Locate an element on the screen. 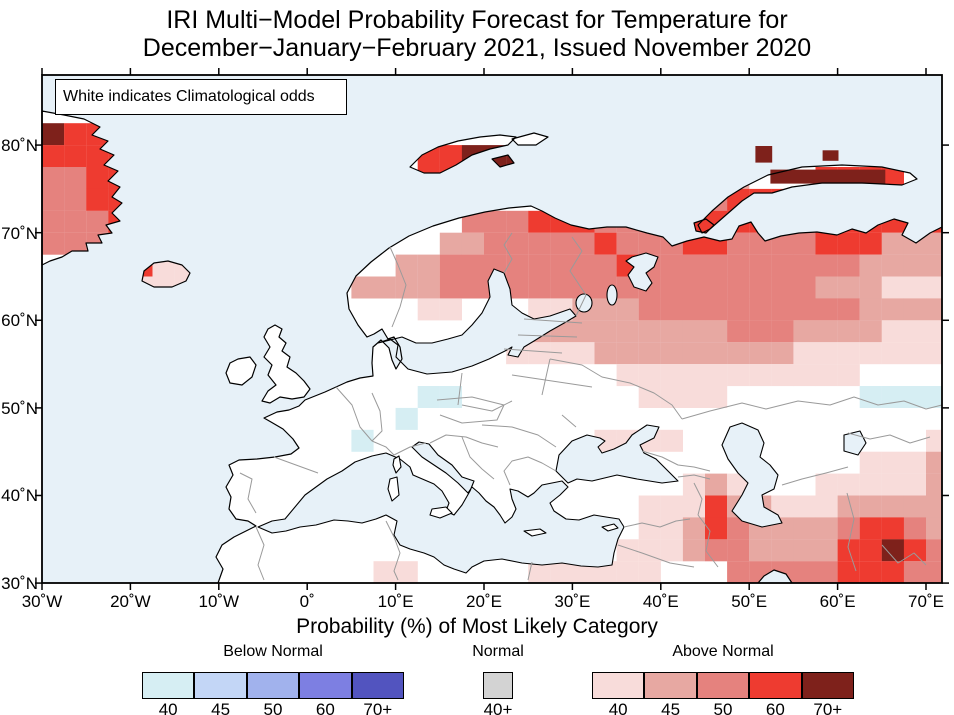 The width and height of the screenshot is (954, 715). x-tick-label: 20˚E is located at coordinates (484, 601).